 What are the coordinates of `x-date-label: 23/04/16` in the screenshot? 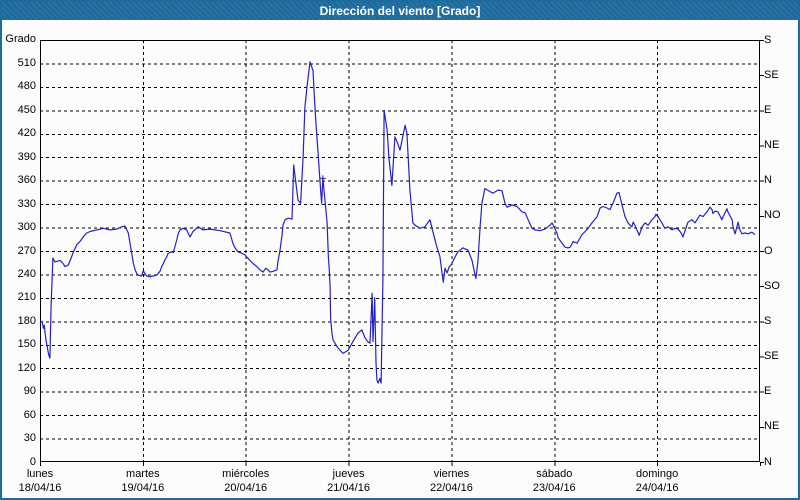 It's located at (554, 488).